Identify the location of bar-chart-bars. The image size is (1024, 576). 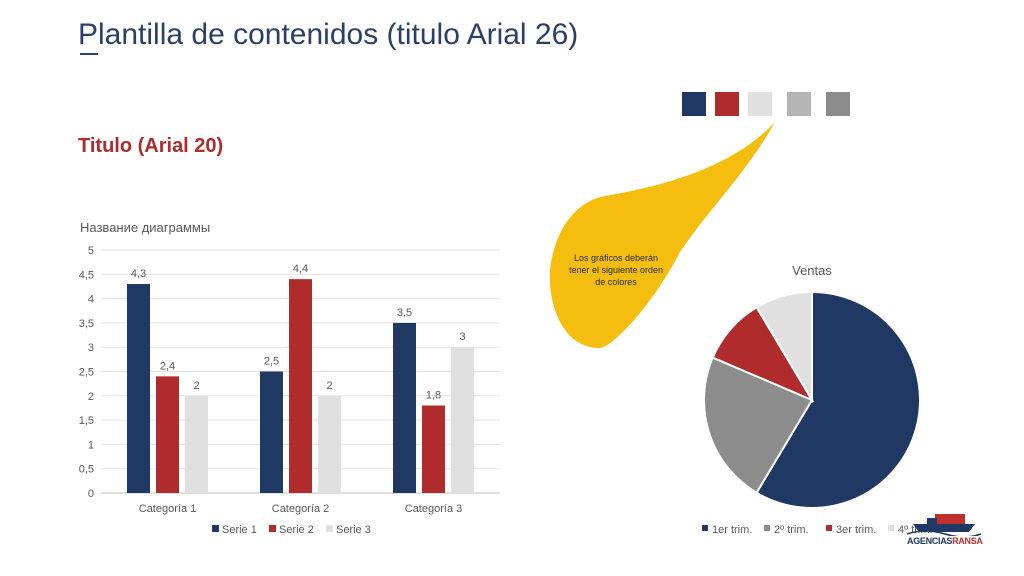
(300, 386).